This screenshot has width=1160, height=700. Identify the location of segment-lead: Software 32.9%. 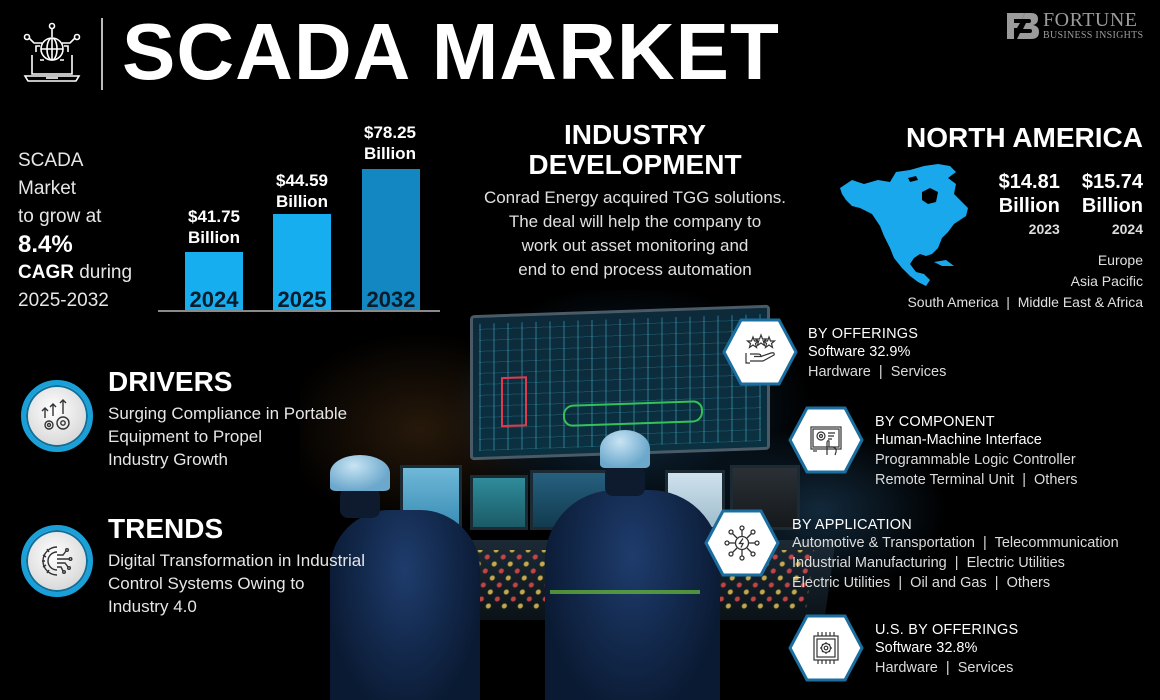
(859, 352).